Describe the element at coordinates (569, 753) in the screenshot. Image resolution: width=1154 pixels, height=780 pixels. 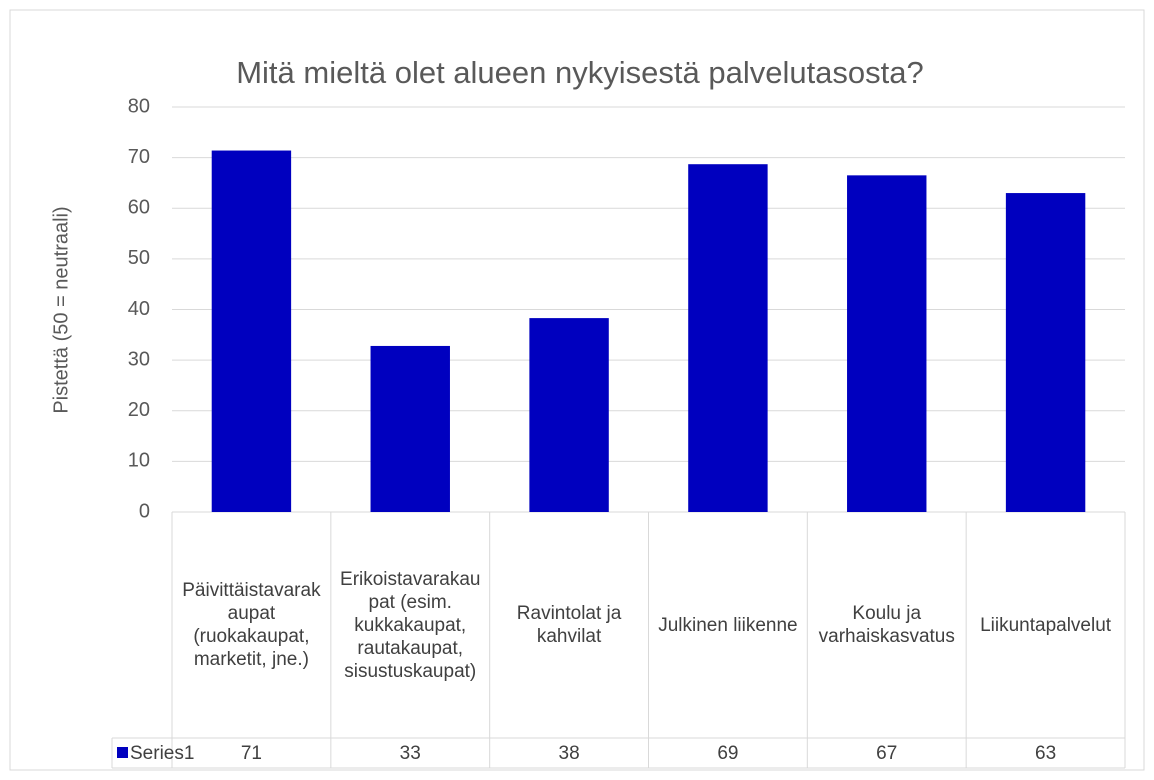
I see `data-table-value: 38` at that location.